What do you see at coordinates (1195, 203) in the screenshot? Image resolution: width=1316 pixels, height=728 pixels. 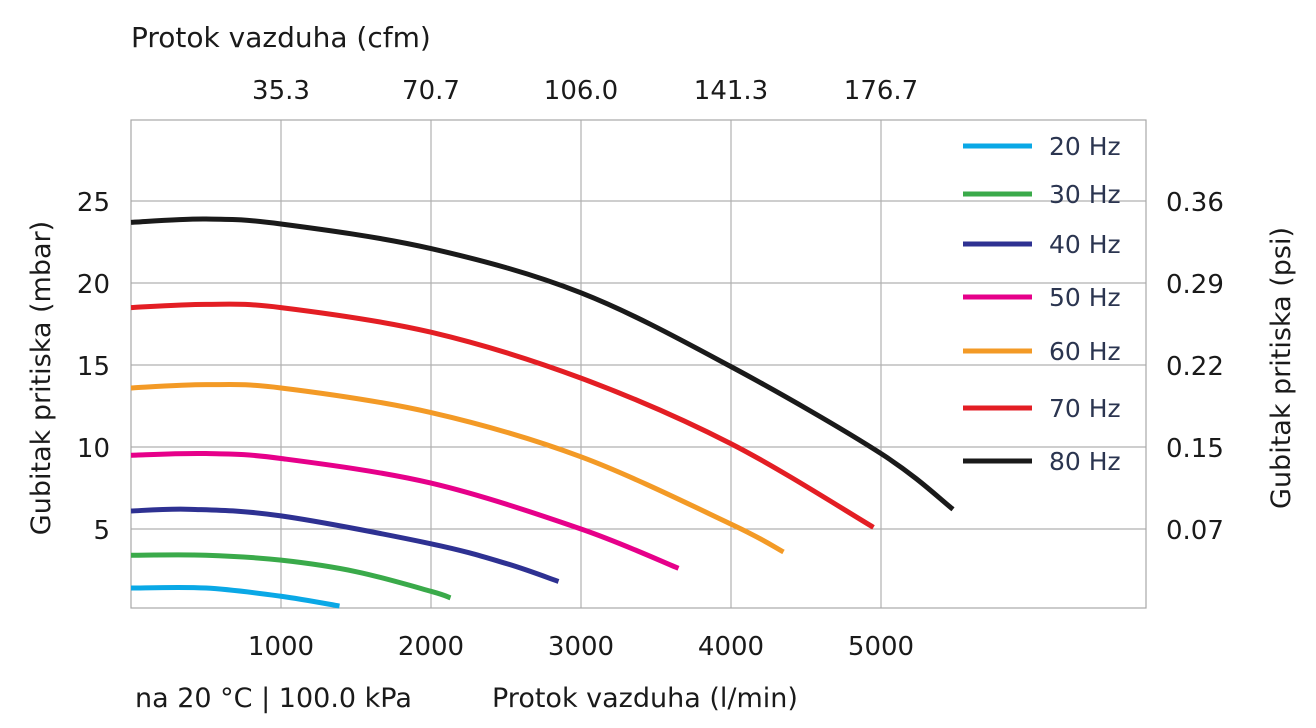 I see `y2-tick-label: 0.36` at bounding box center [1195, 203].